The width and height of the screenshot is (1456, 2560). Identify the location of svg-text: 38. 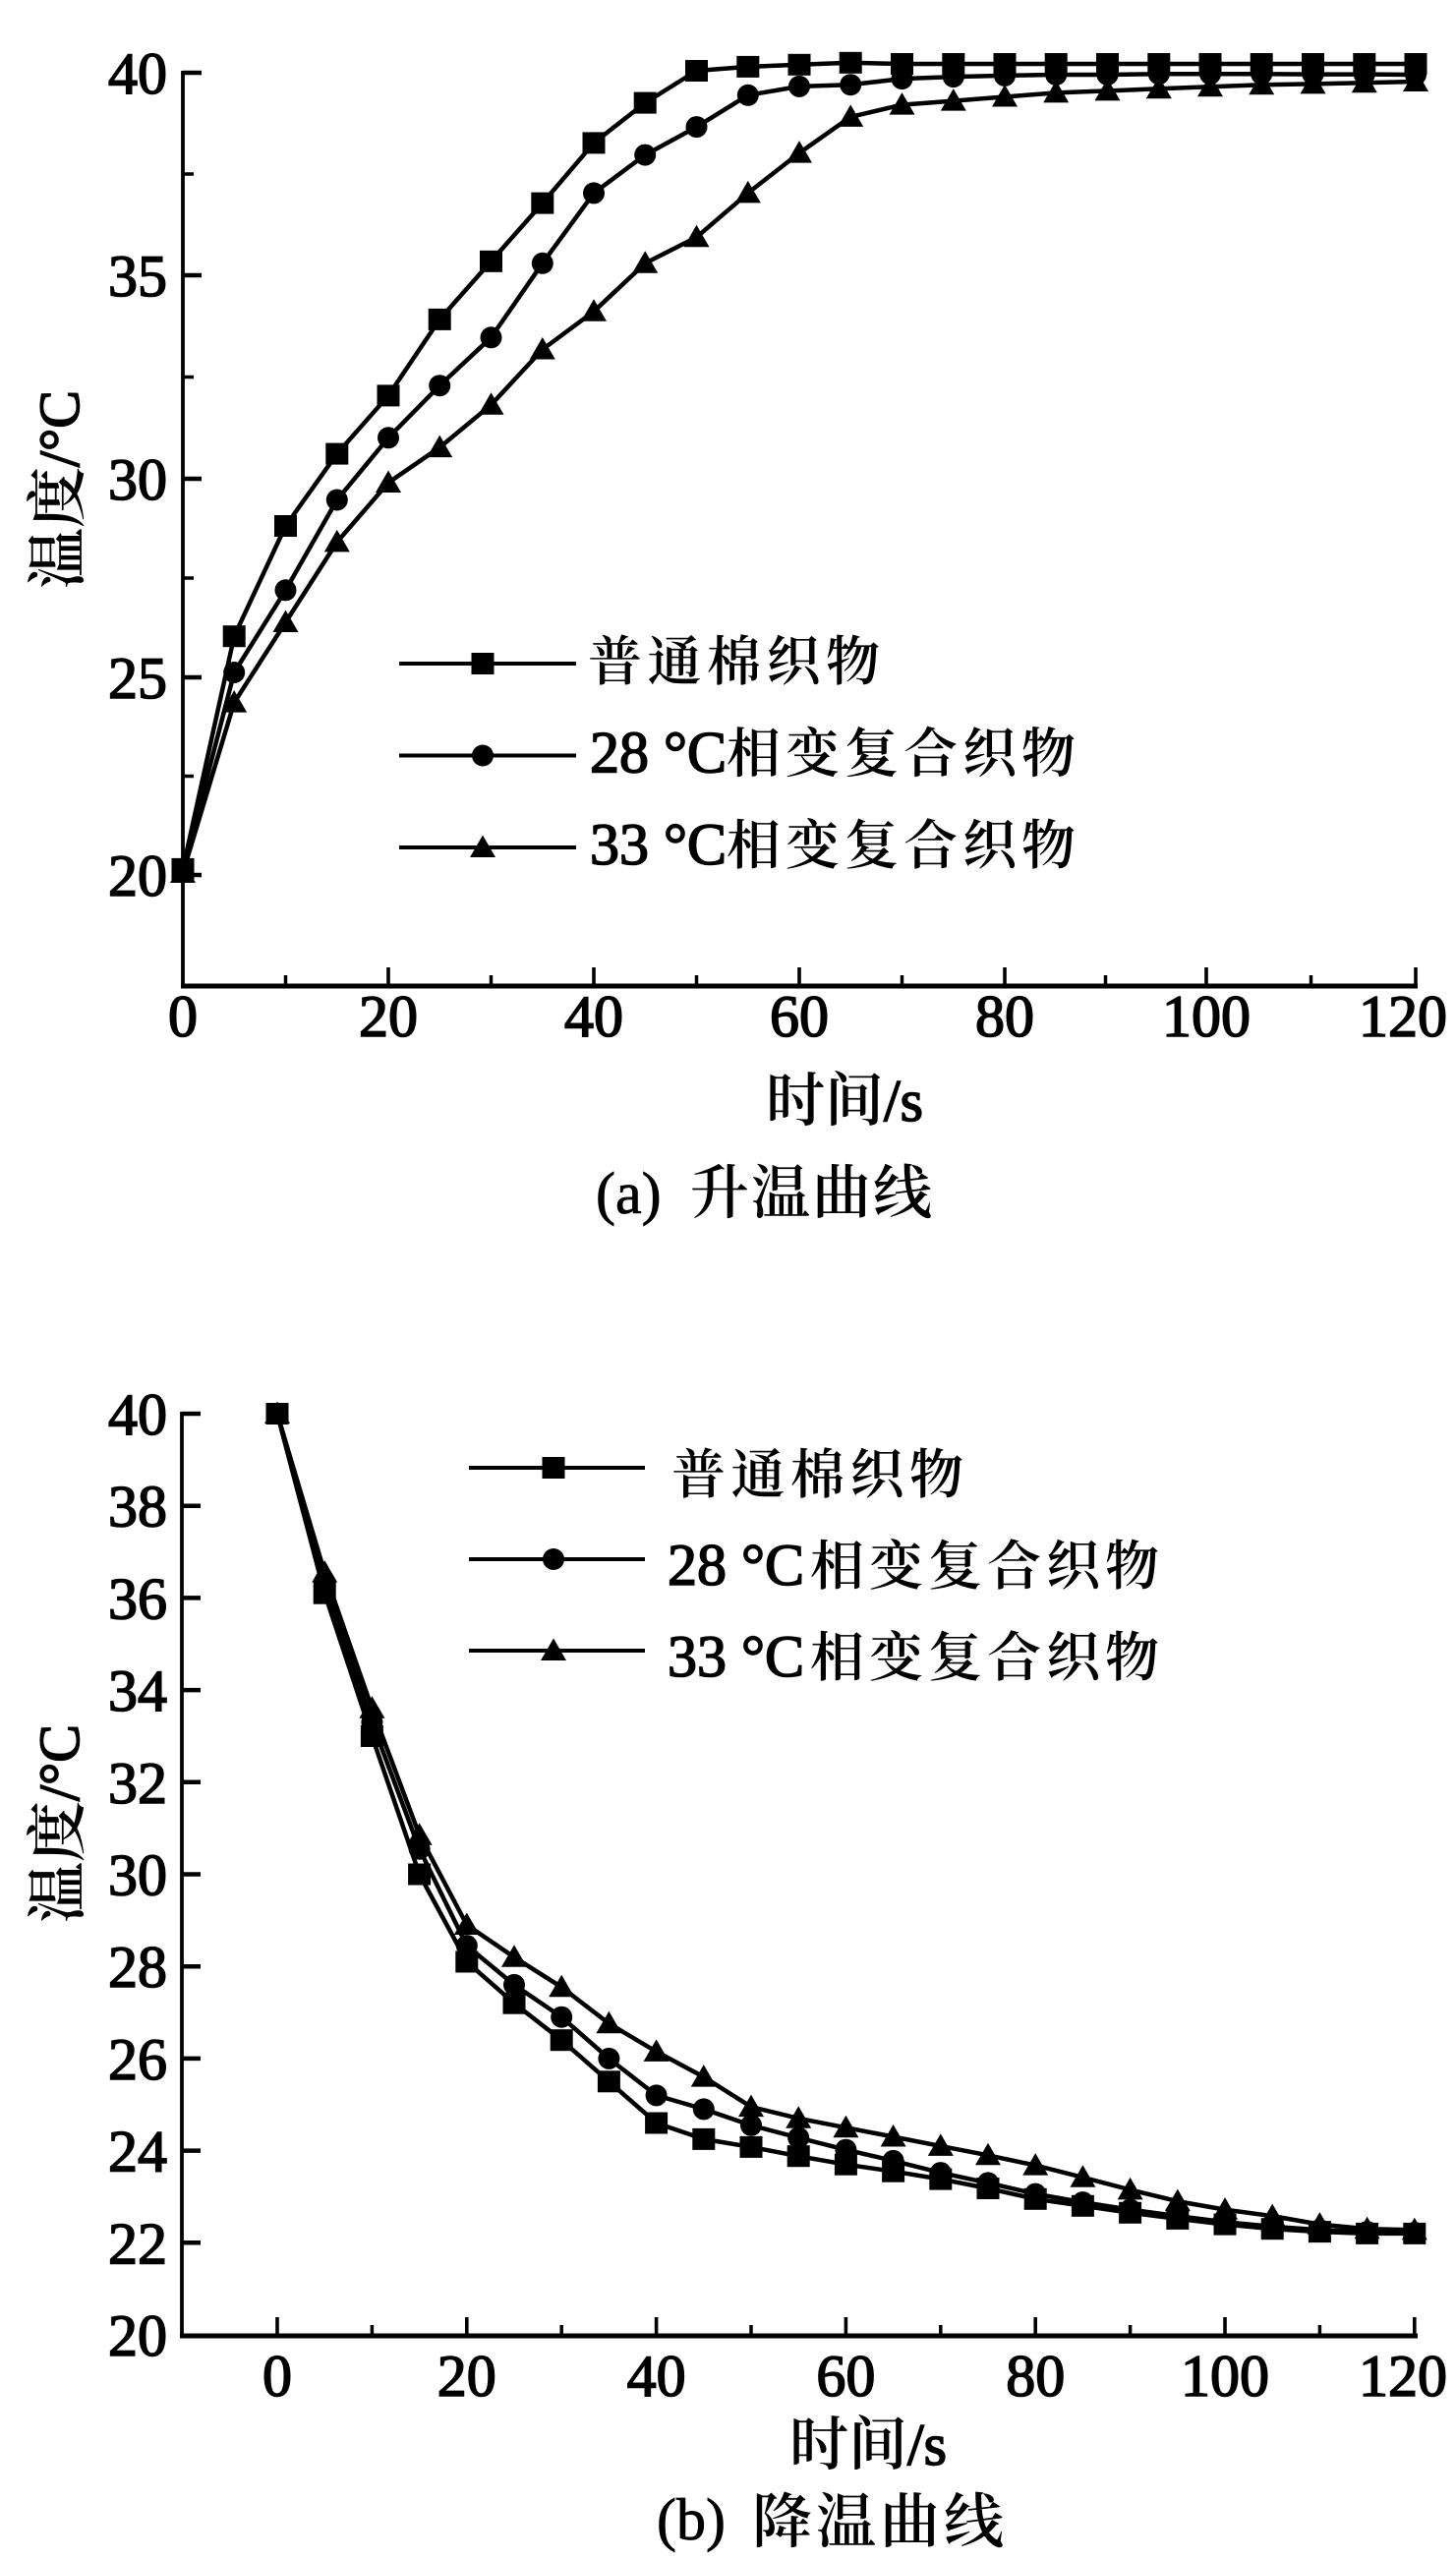
(137, 1507).